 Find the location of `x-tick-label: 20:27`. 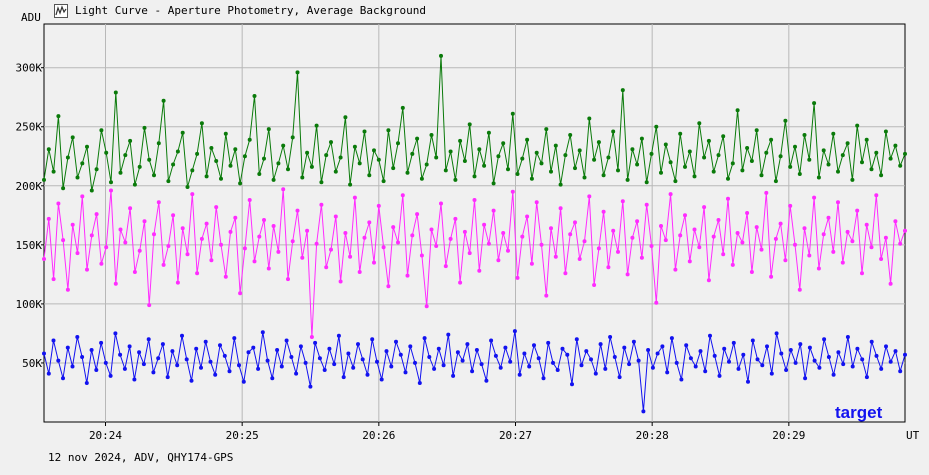

x-tick-label: 20:27 is located at coordinates (515, 435).